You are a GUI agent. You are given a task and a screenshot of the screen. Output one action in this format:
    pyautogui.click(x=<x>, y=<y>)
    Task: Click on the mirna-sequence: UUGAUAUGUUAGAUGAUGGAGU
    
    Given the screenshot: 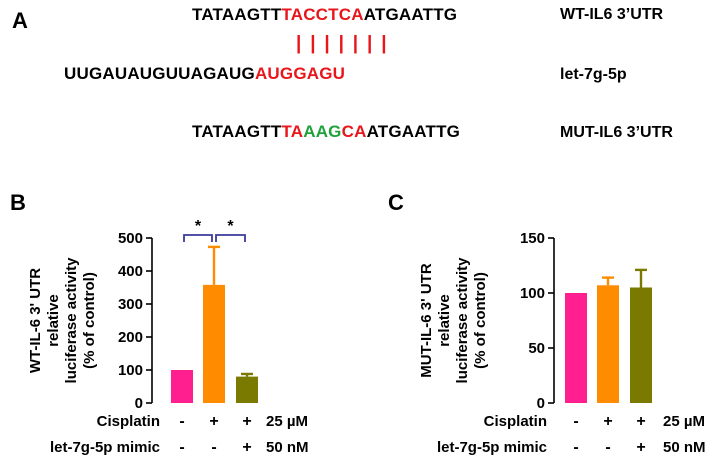 What is the action you would take?
    pyautogui.click(x=204, y=74)
    